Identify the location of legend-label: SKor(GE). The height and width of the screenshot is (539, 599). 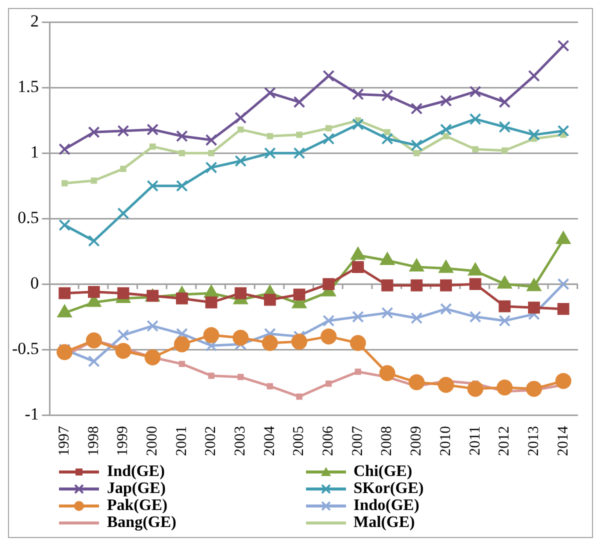
(389, 488).